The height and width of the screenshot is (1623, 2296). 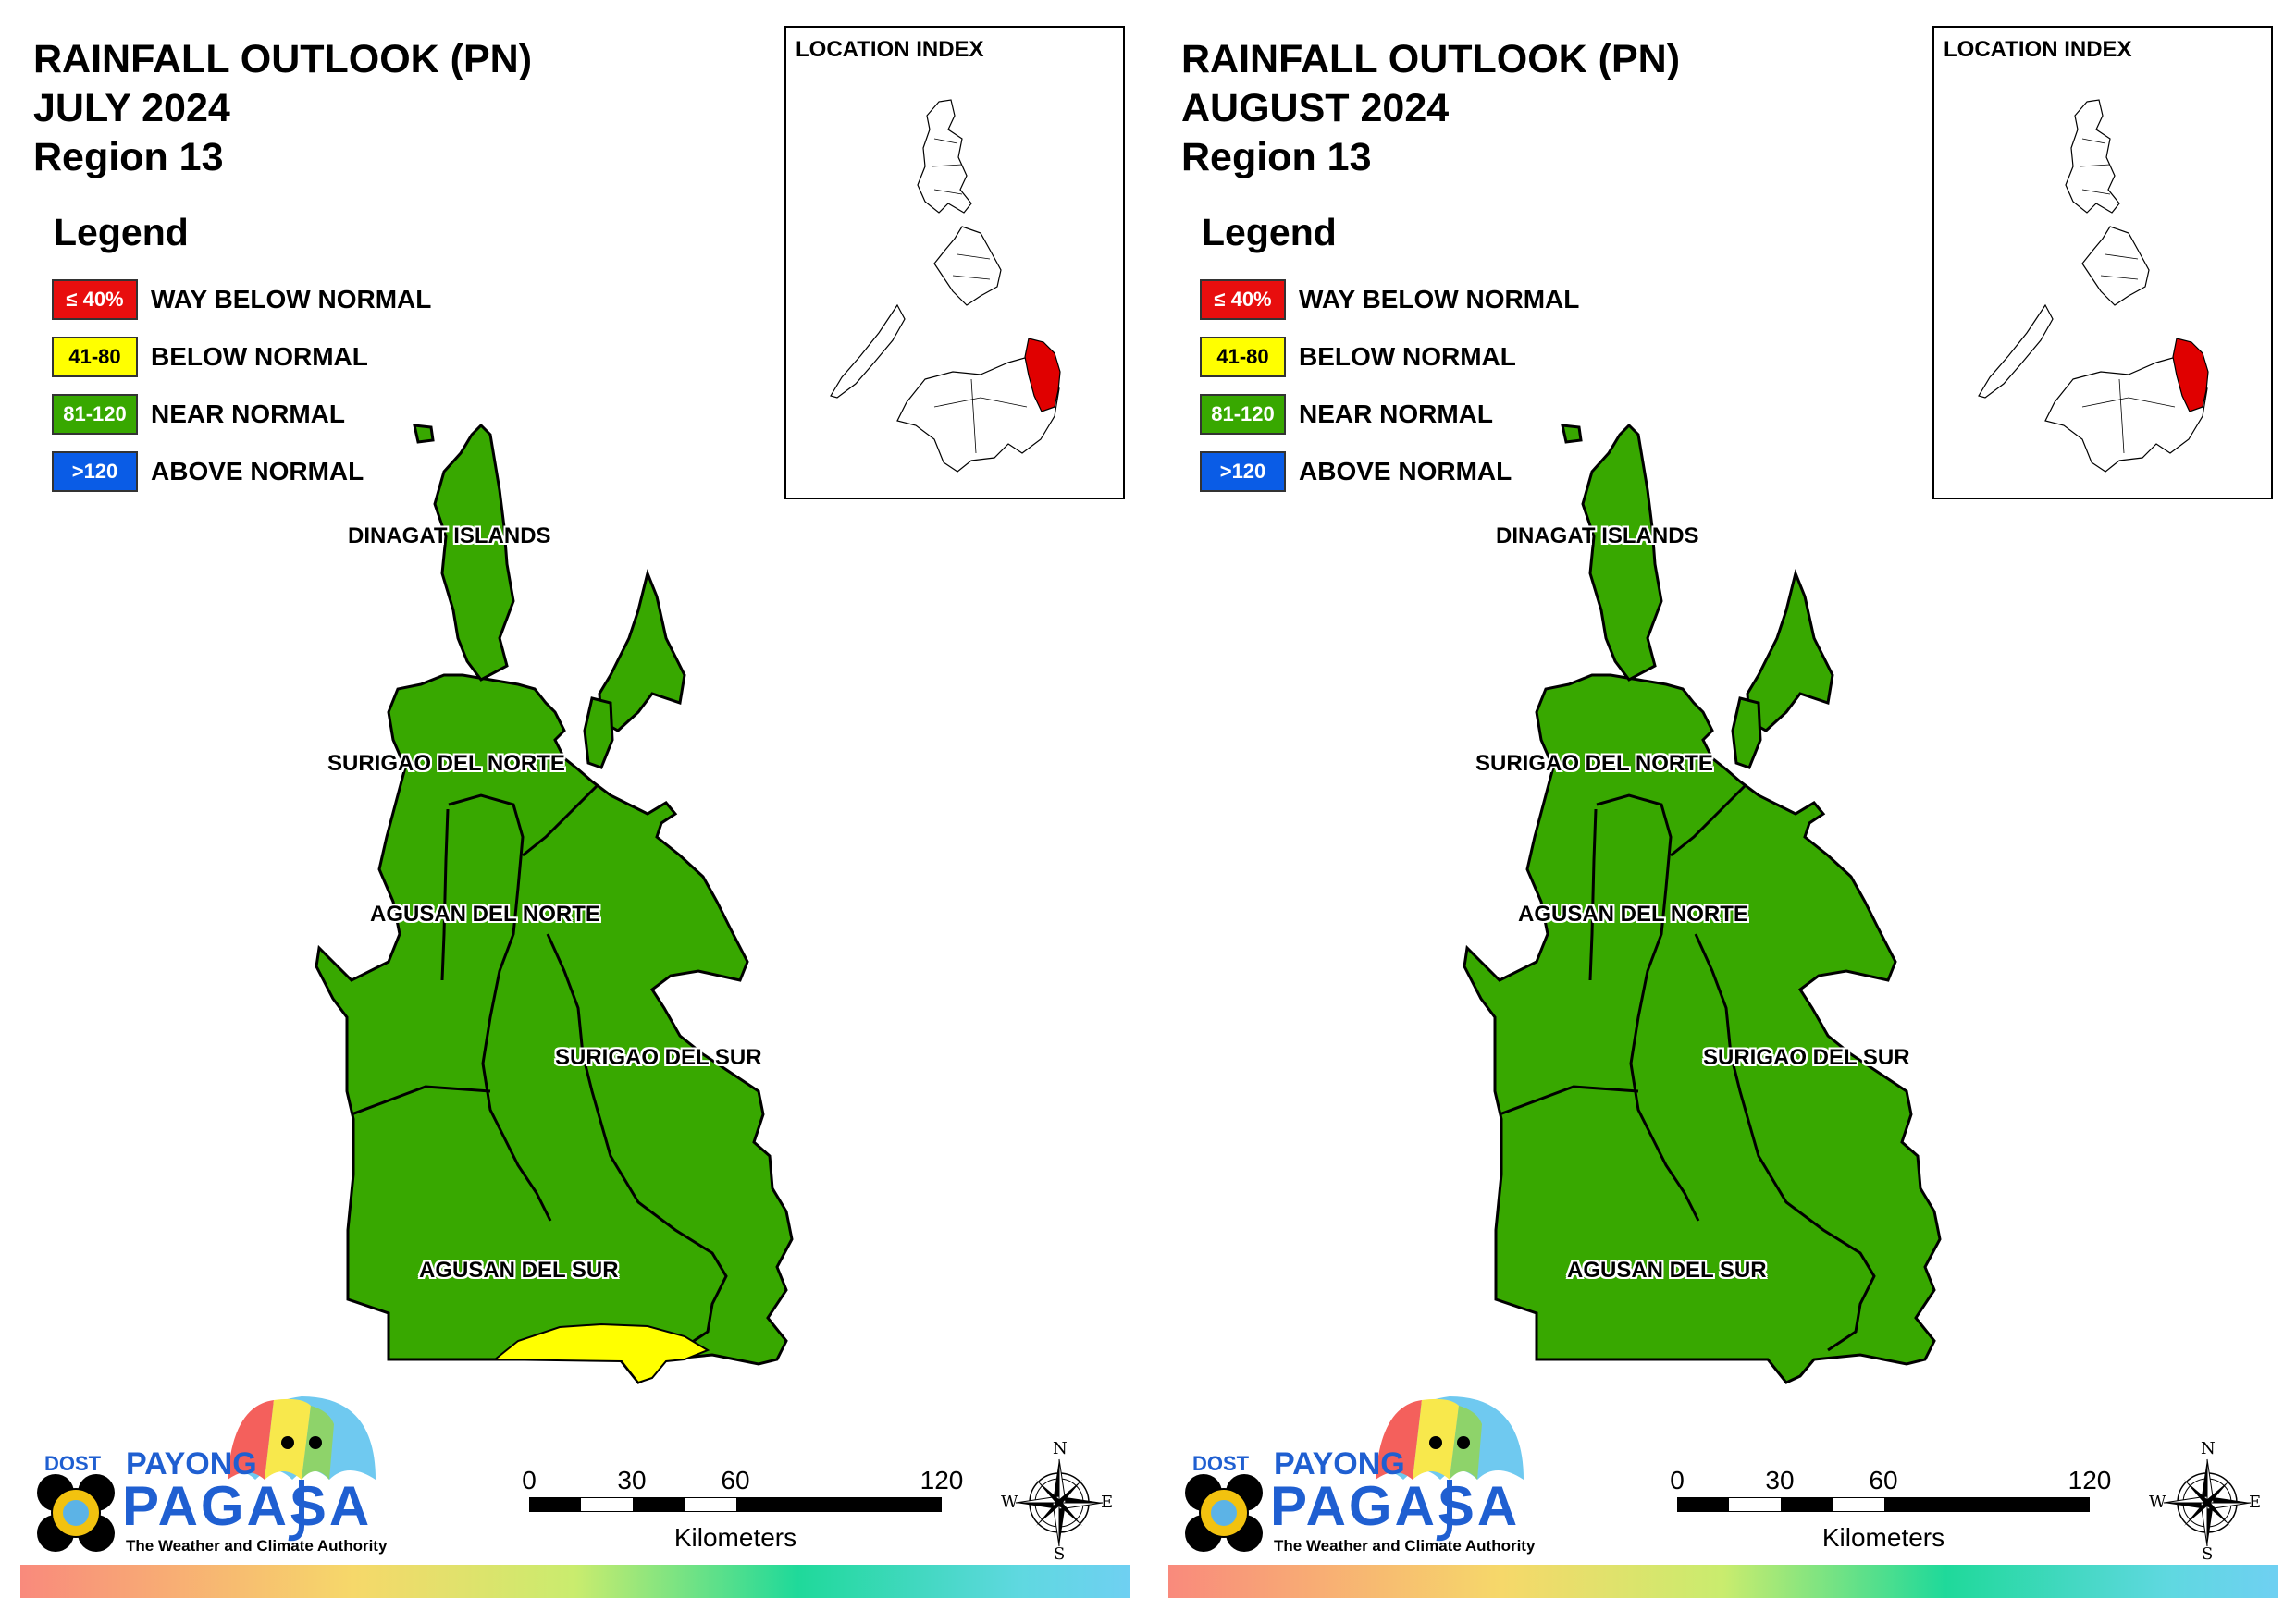 What do you see at coordinates (735, 1504) in the screenshot?
I see `scale-bar-graphic` at bounding box center [735, 1504].